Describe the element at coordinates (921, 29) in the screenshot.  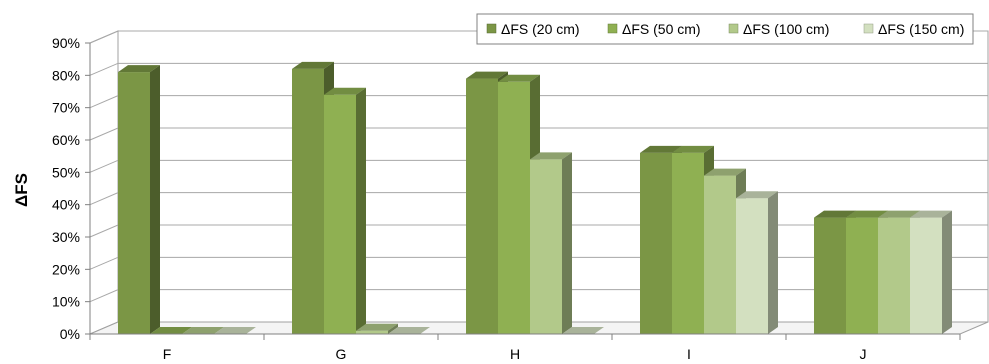
I see `legend-label: ΔFS (150 cm)` at that location.